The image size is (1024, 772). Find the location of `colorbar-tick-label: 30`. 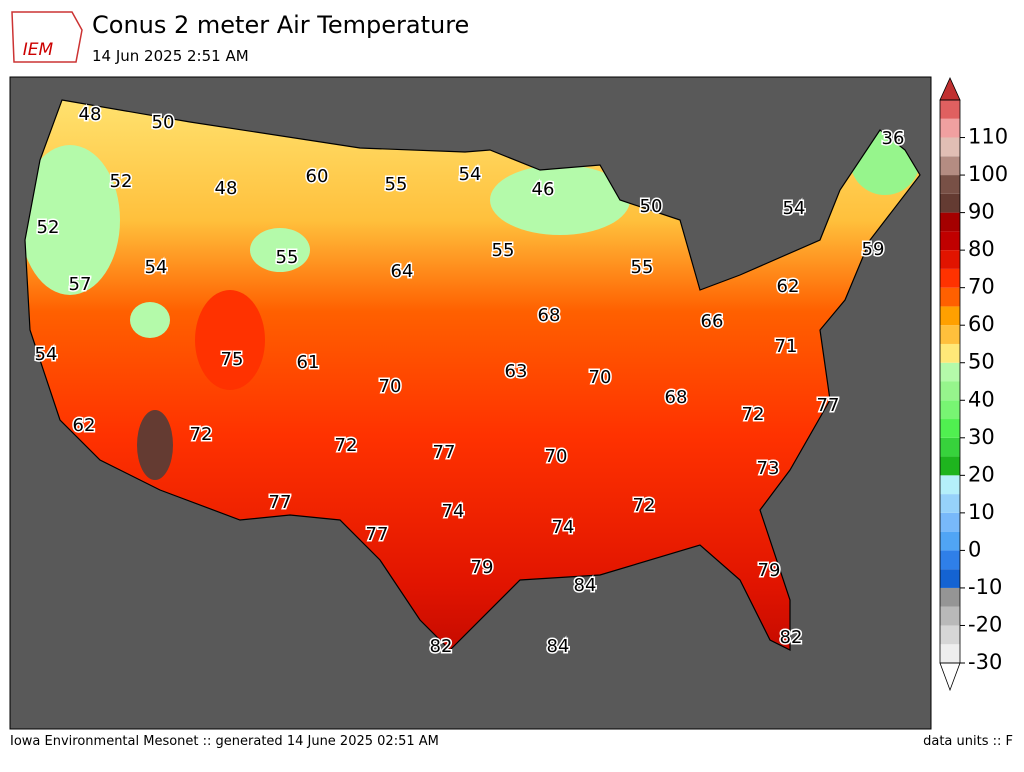

colorbar-tick-label: 30 is located at coordinates (981, 437).